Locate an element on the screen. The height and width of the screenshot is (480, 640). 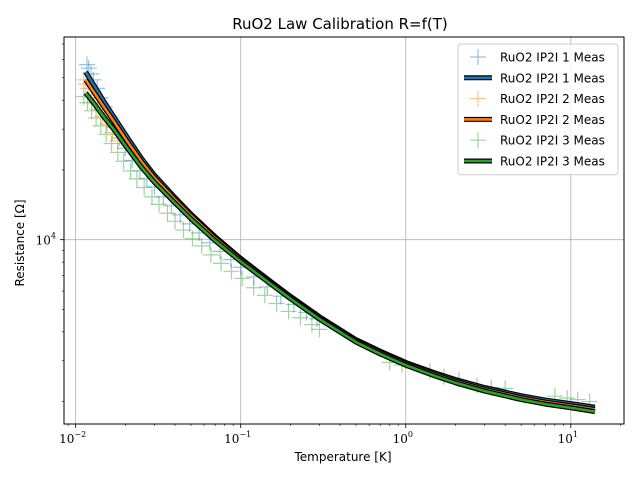
chart-title: RuO2 Law Calibration R=f(T) is located at coordinates (339, 24).